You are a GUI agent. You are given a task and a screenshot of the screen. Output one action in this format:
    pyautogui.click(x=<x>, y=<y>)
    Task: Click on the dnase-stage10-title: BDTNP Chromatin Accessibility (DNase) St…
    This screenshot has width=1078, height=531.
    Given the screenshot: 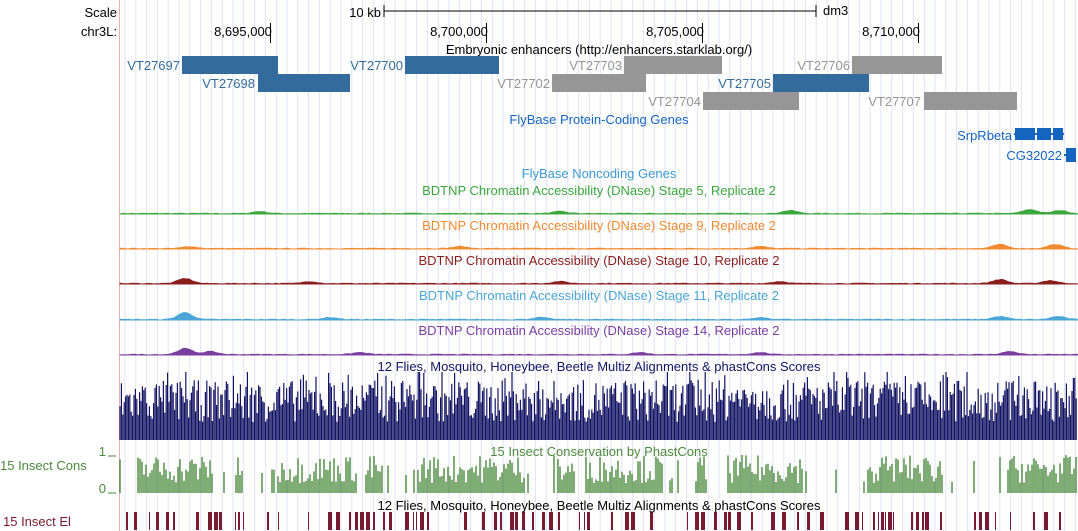 What is the action you would take?
    pyautogui.click(x=599, y=260)
    